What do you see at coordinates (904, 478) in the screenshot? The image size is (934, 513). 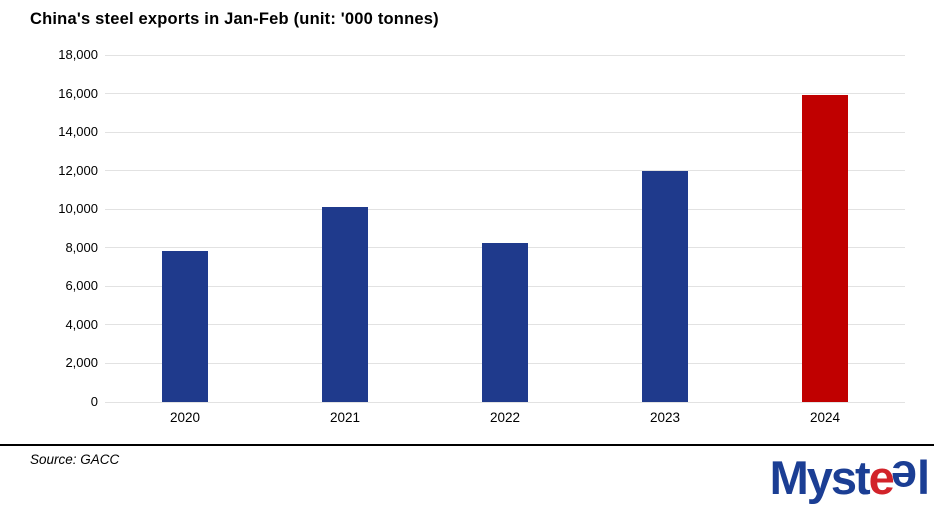 I see `logo-part-e-blue: e` at bounding box center [904, 478].